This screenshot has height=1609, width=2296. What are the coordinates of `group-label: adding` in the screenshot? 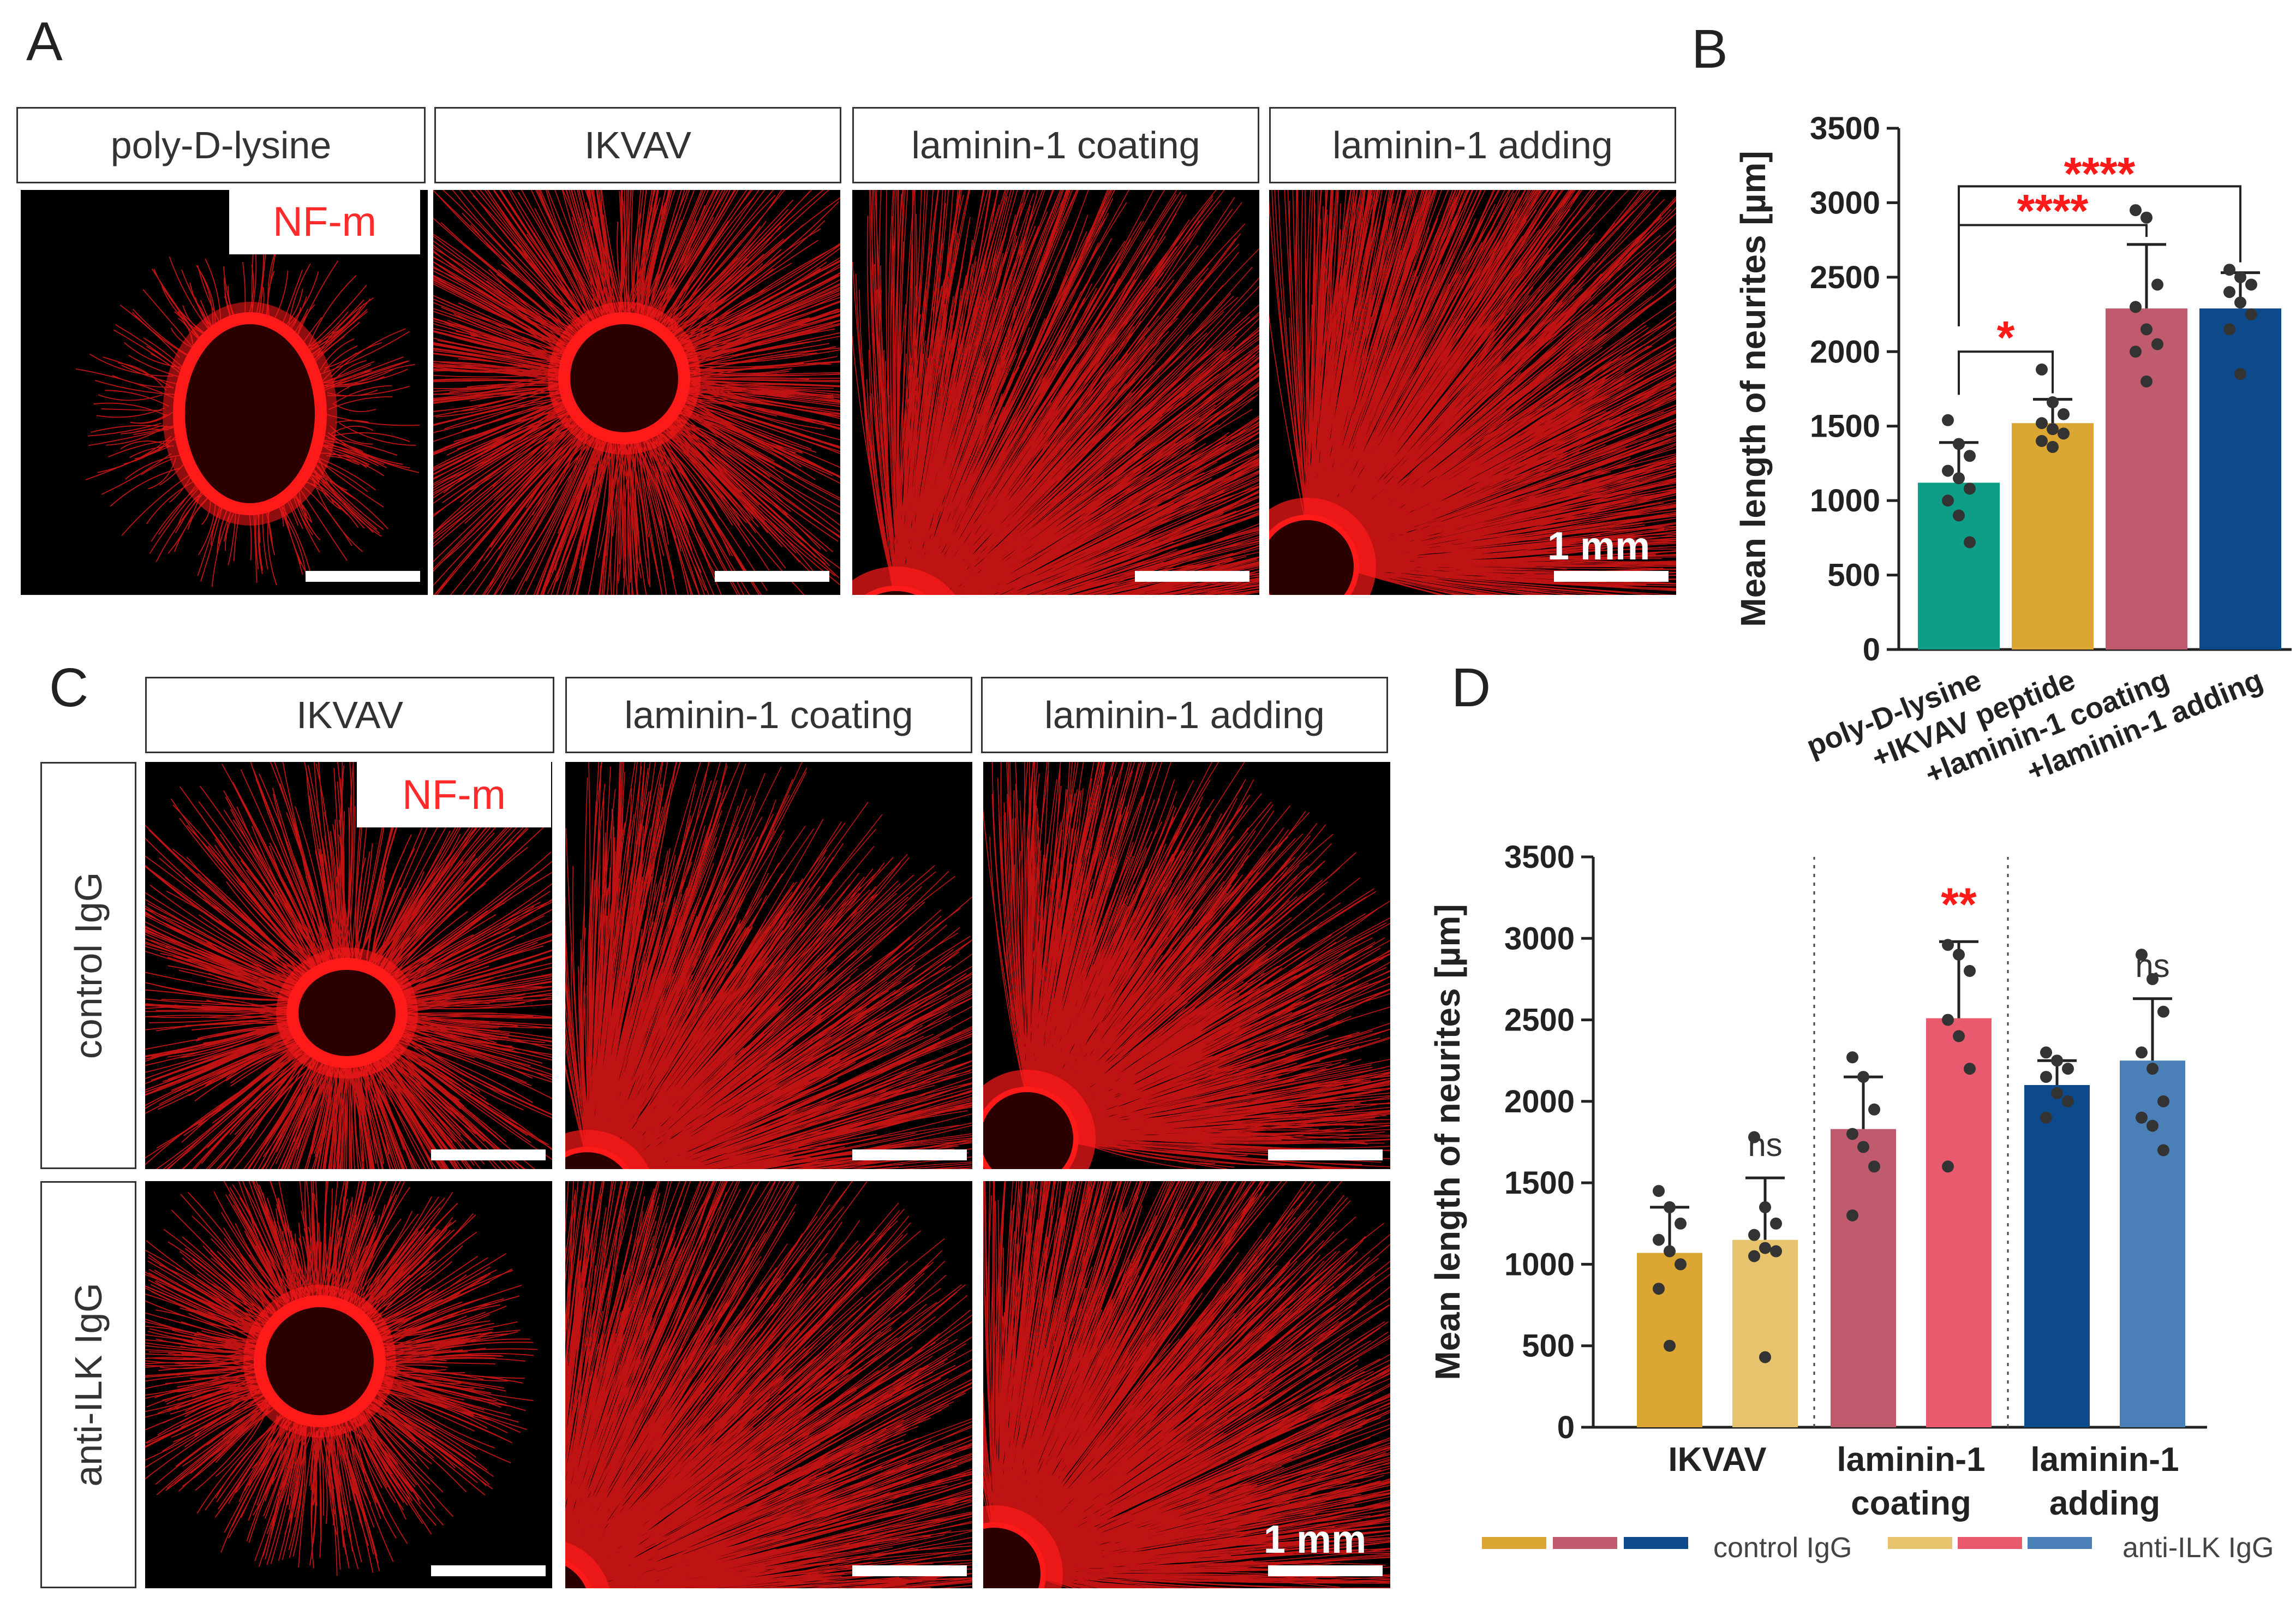 It's located at (2104, 1503).